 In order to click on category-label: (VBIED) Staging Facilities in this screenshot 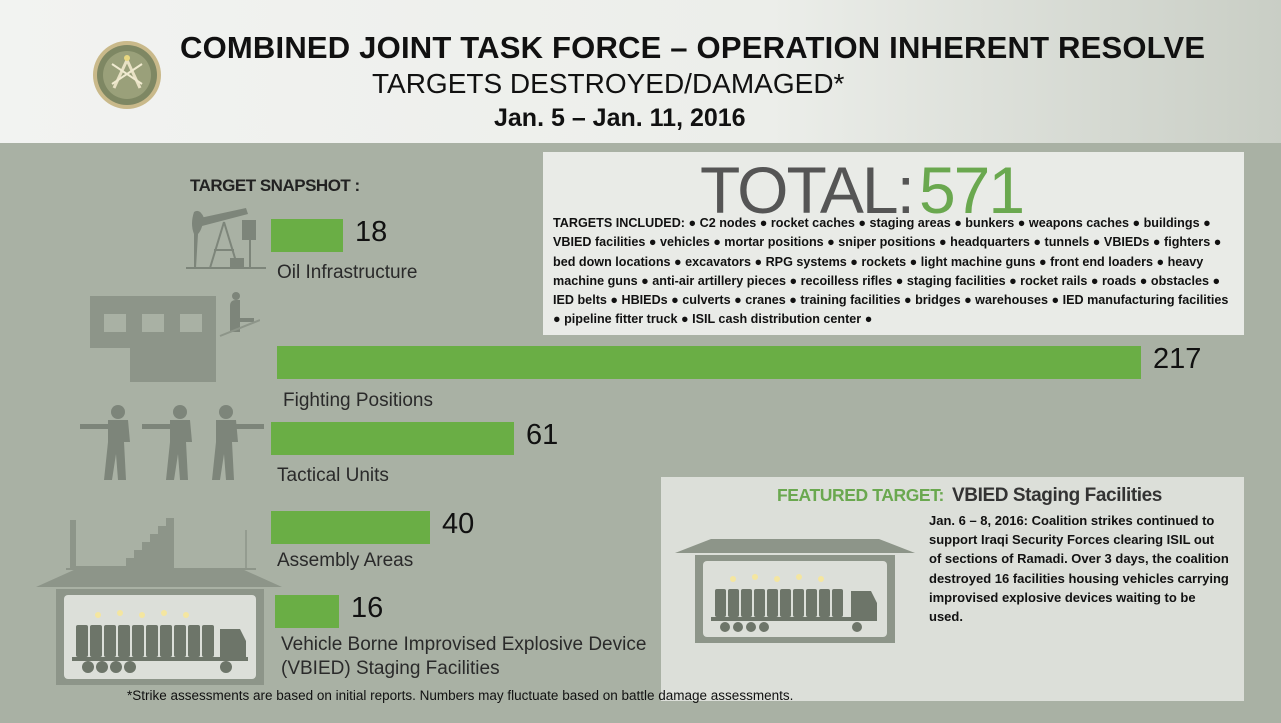, I will do `click(390, 668)`.